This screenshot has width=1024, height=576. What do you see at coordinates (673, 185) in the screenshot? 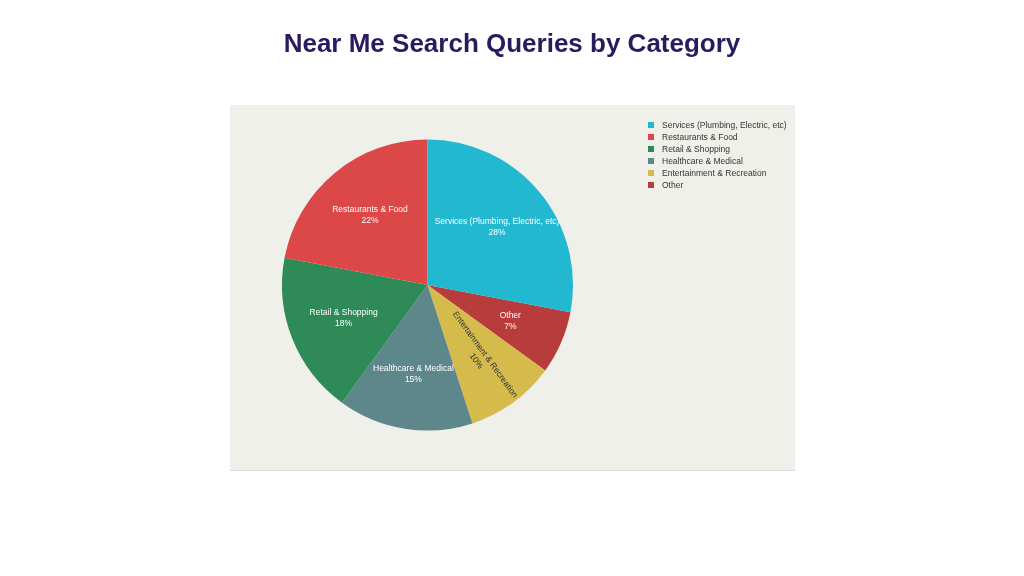
I see `legend-label: Other` at bounding box center [673, 185].